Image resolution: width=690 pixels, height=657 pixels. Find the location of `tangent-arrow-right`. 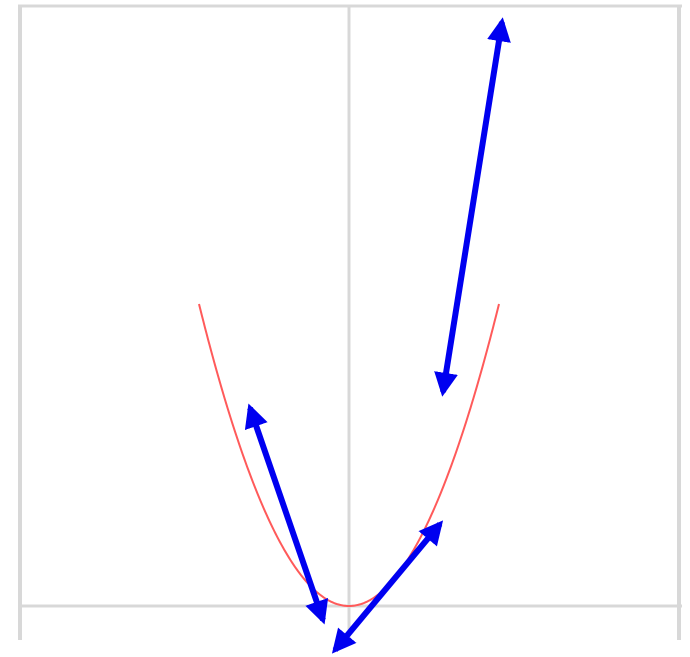

tangent-arrow-right is located at coordinates (472, 207).